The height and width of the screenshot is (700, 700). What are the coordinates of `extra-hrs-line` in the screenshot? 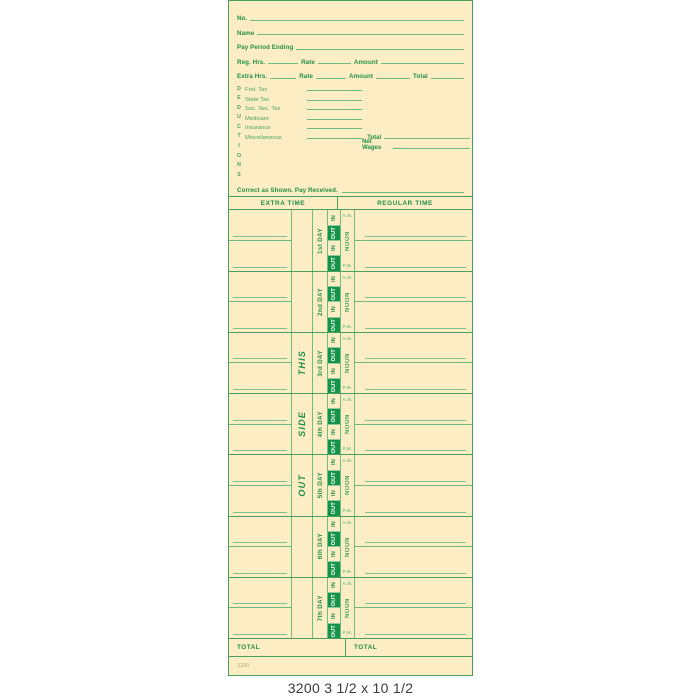 It's located at (283, 78).